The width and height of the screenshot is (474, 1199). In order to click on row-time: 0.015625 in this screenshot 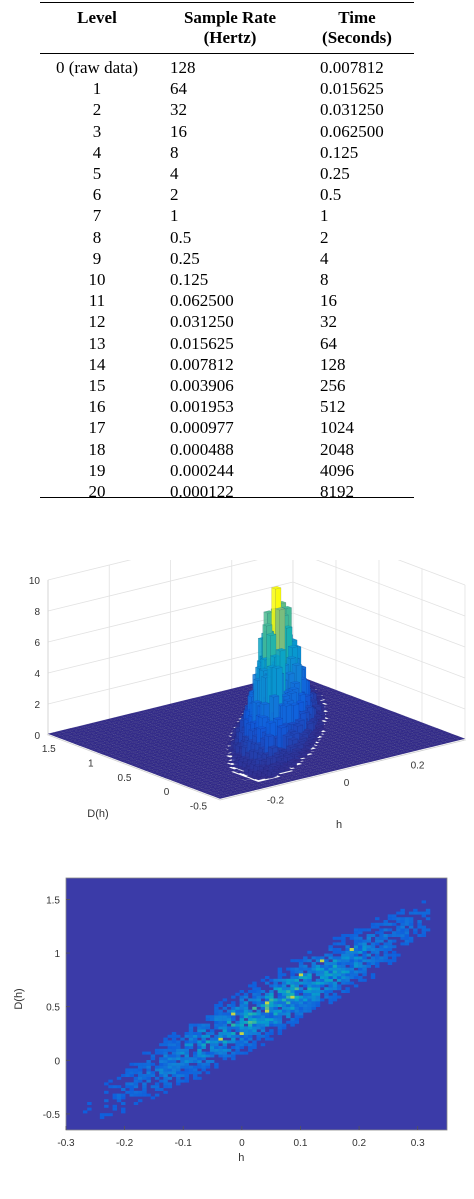, I will do `click(352, 89)`.